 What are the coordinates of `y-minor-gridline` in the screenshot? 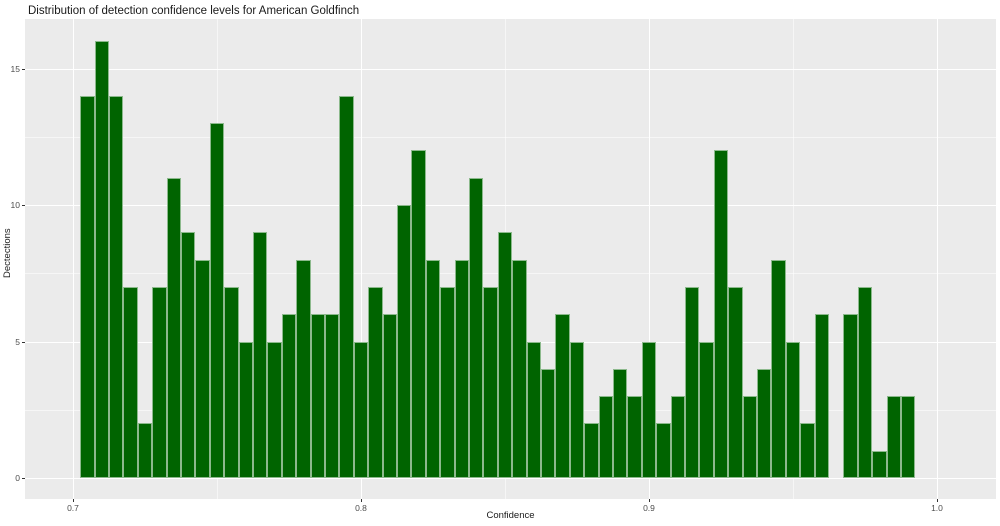 It's located at (510, 137).